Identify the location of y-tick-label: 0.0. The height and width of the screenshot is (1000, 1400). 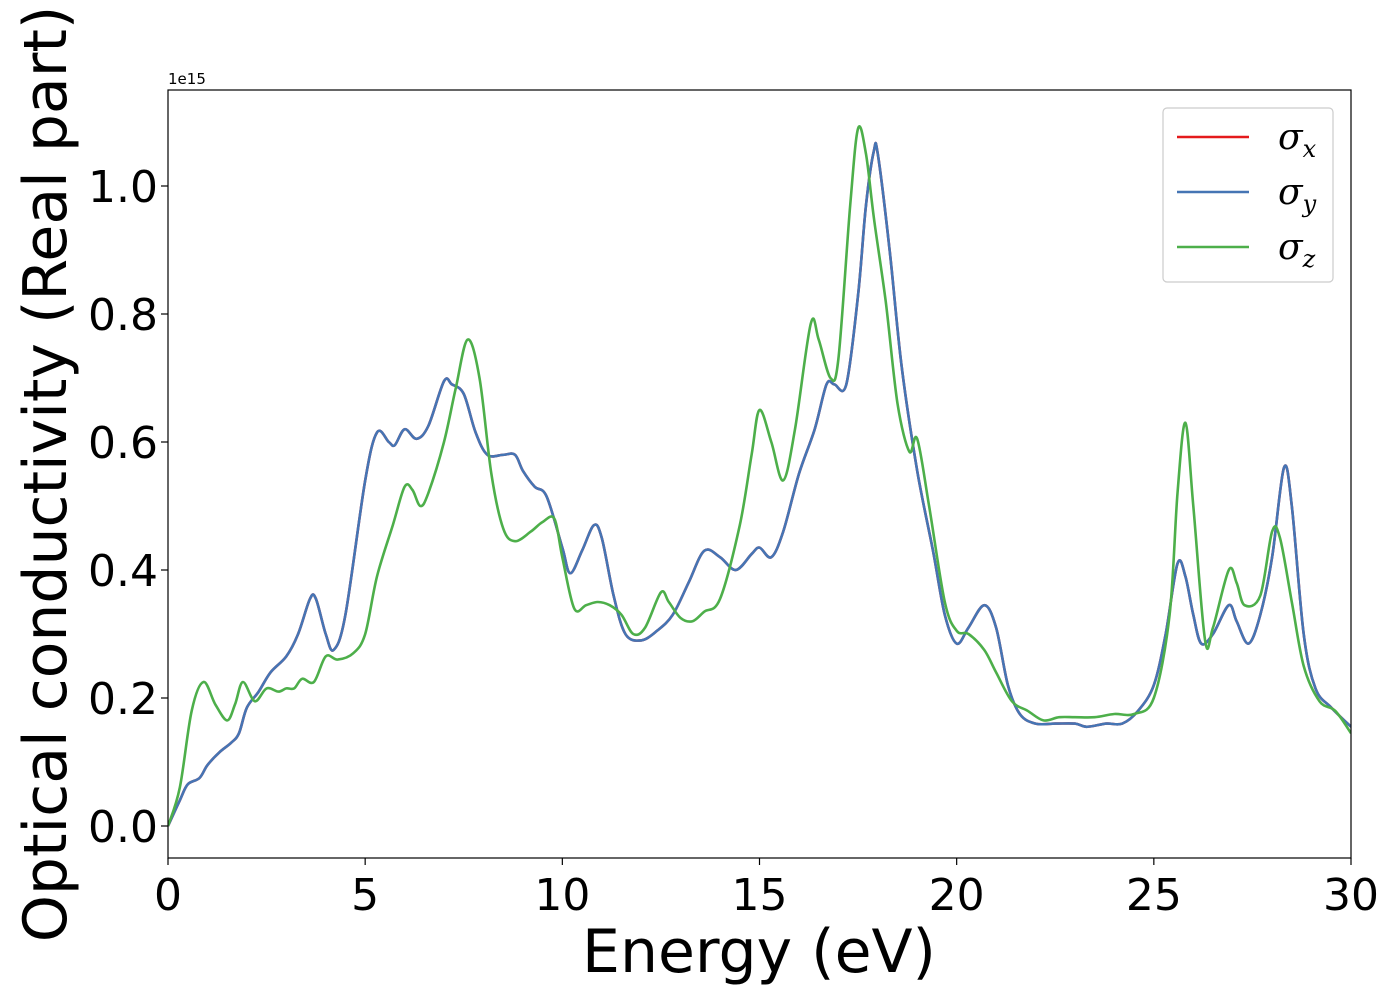
(123, 827).